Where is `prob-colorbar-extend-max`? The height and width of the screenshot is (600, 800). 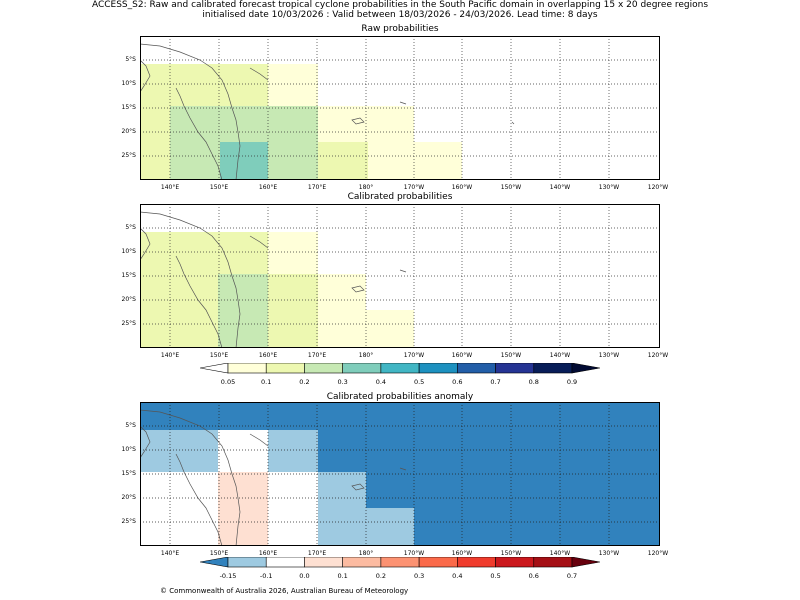 prob-colorbar-extend-max is located at coordinates (586, 368).